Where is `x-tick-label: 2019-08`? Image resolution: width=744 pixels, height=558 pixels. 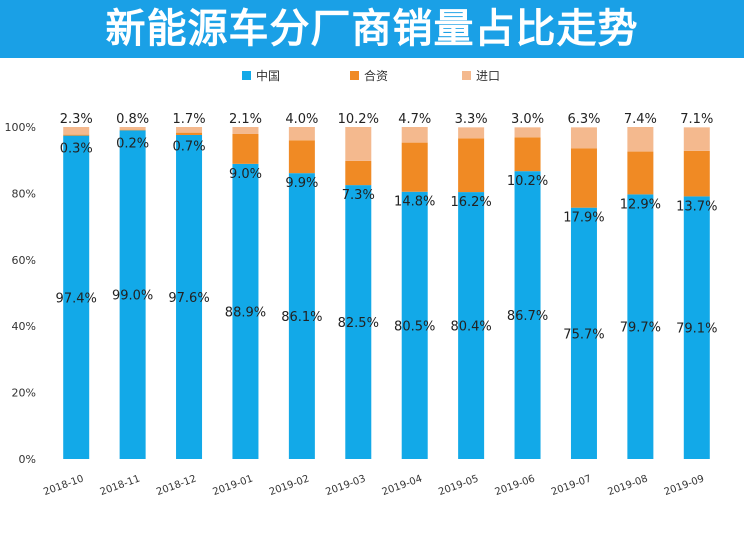
x-tick-label: 2019-08 is located at coordinates (627, 485).